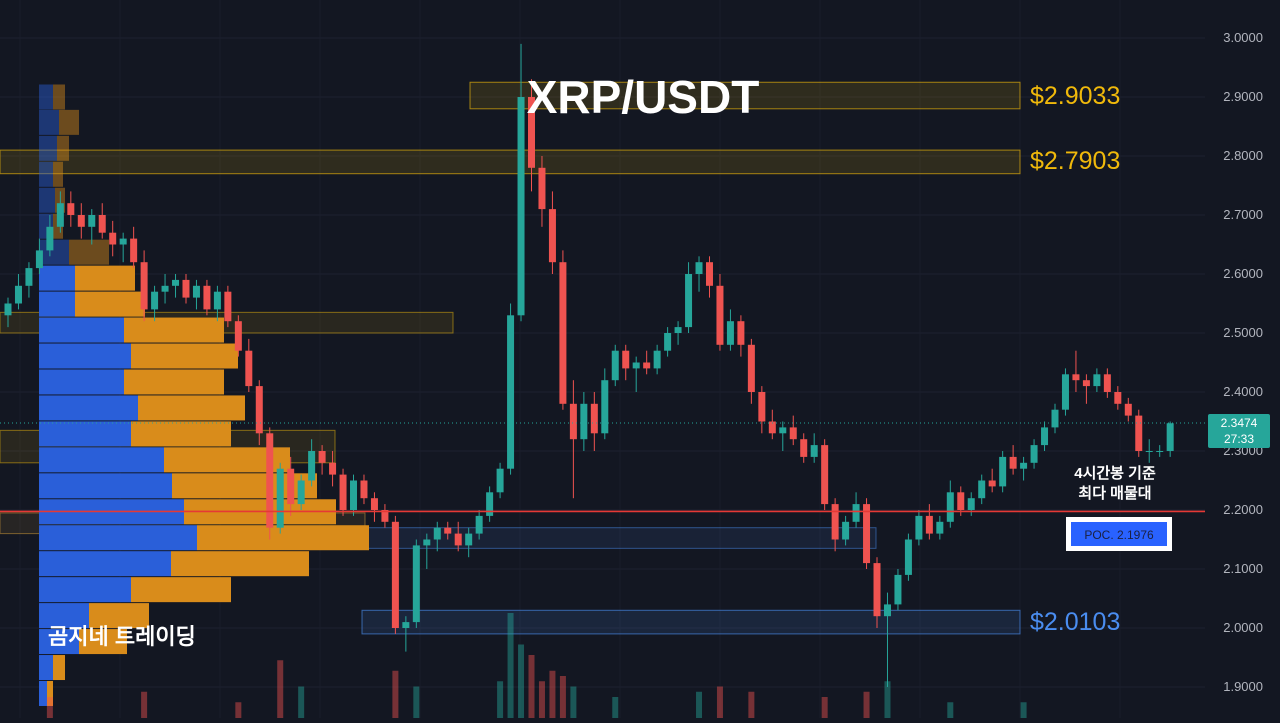  Describe the element at coordinates (1243, 509) in the screenshot. I see `y-tick-label: 2.2000` at that location.